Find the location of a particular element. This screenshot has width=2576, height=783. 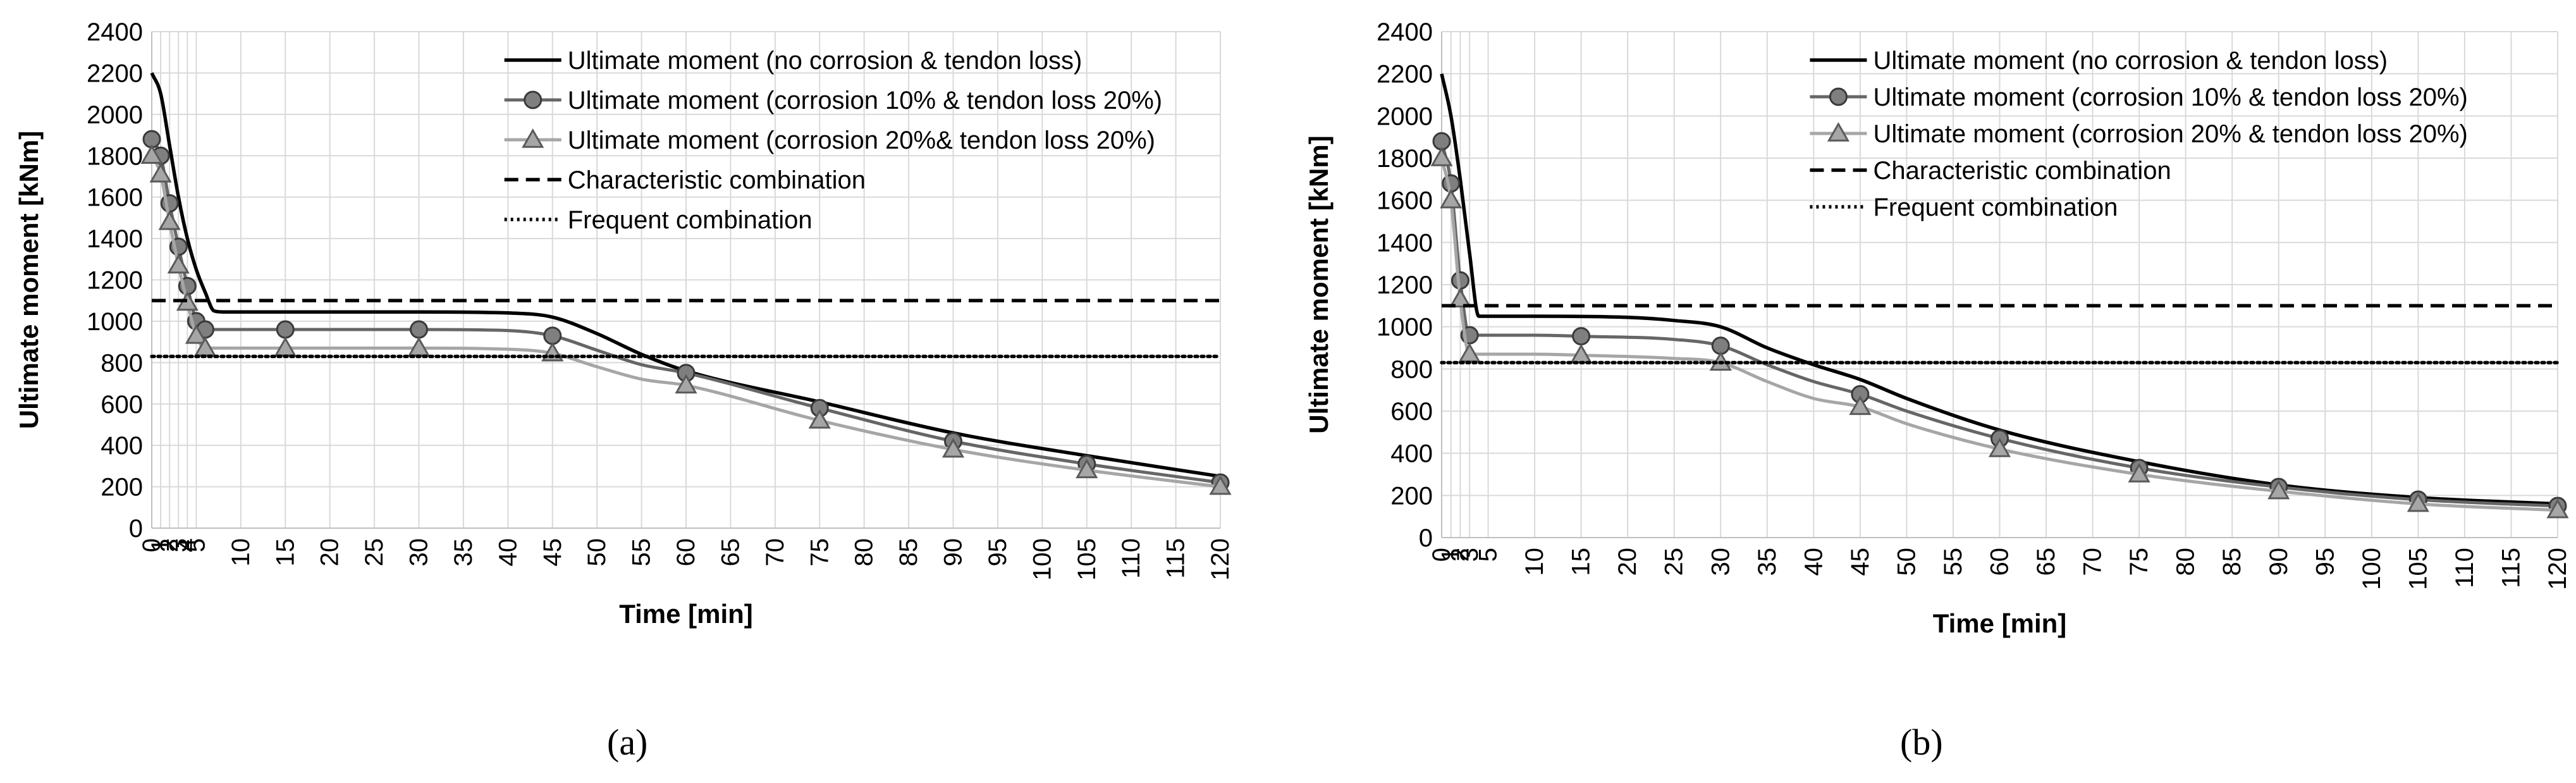

y-tick-label: 2400 is located at coordinates (115, 32).